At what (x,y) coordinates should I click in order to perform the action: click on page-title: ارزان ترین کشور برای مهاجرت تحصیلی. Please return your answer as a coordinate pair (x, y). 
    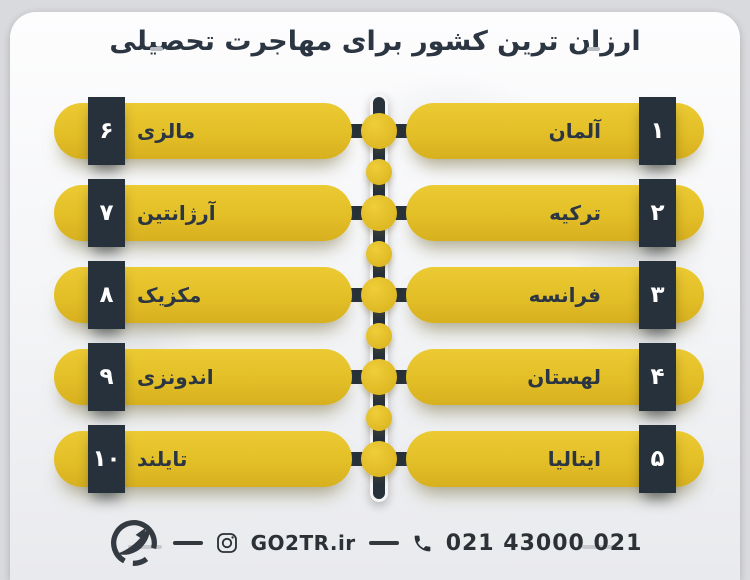
    Looking at the image, I should click on (375, 41).